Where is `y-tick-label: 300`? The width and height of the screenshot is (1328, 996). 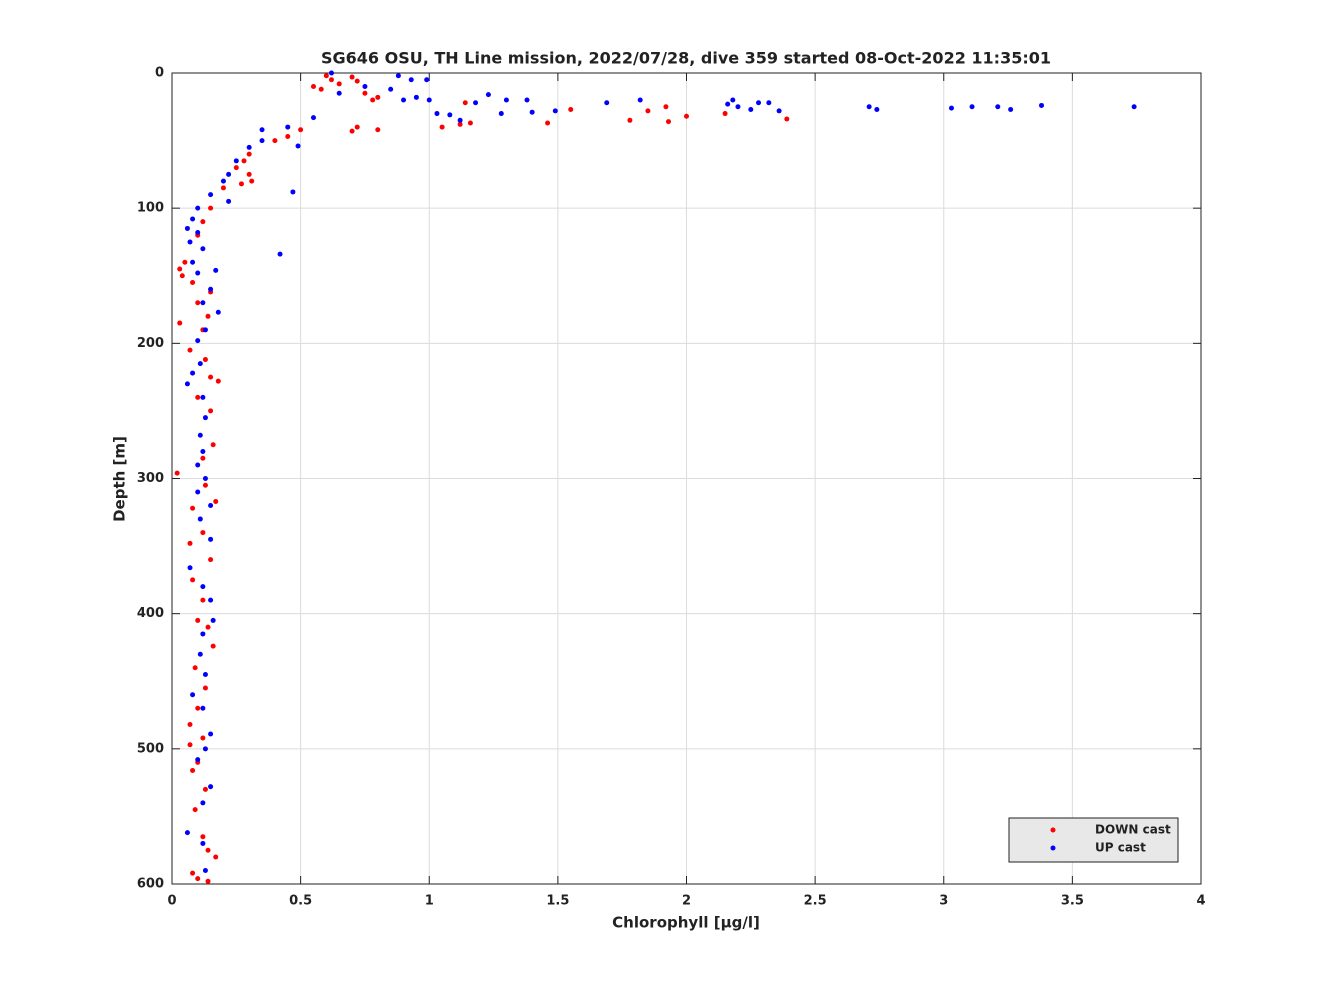
y-tick-label: 300 is located at coordinates (150, 478).